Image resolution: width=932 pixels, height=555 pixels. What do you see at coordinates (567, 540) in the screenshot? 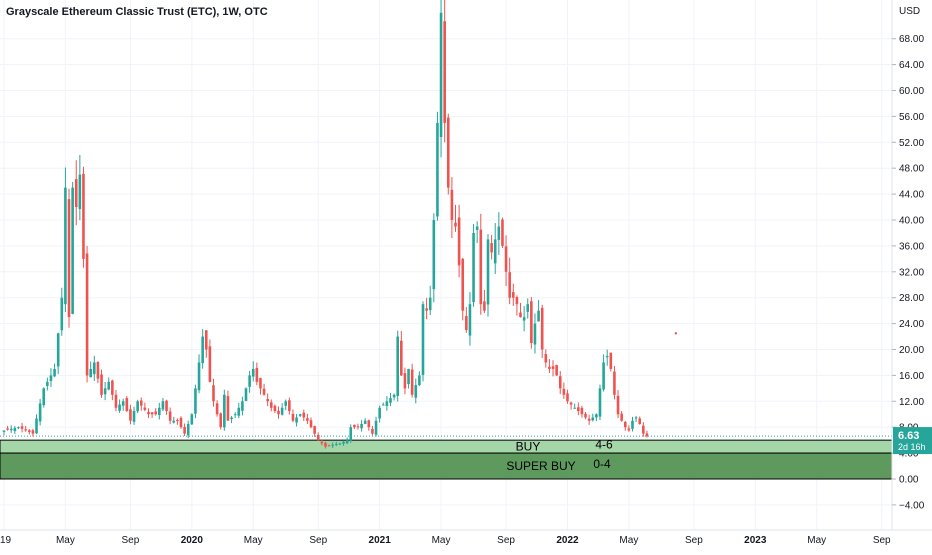
I see `x-tick-label: 2022` at bounding box center [567, 540].